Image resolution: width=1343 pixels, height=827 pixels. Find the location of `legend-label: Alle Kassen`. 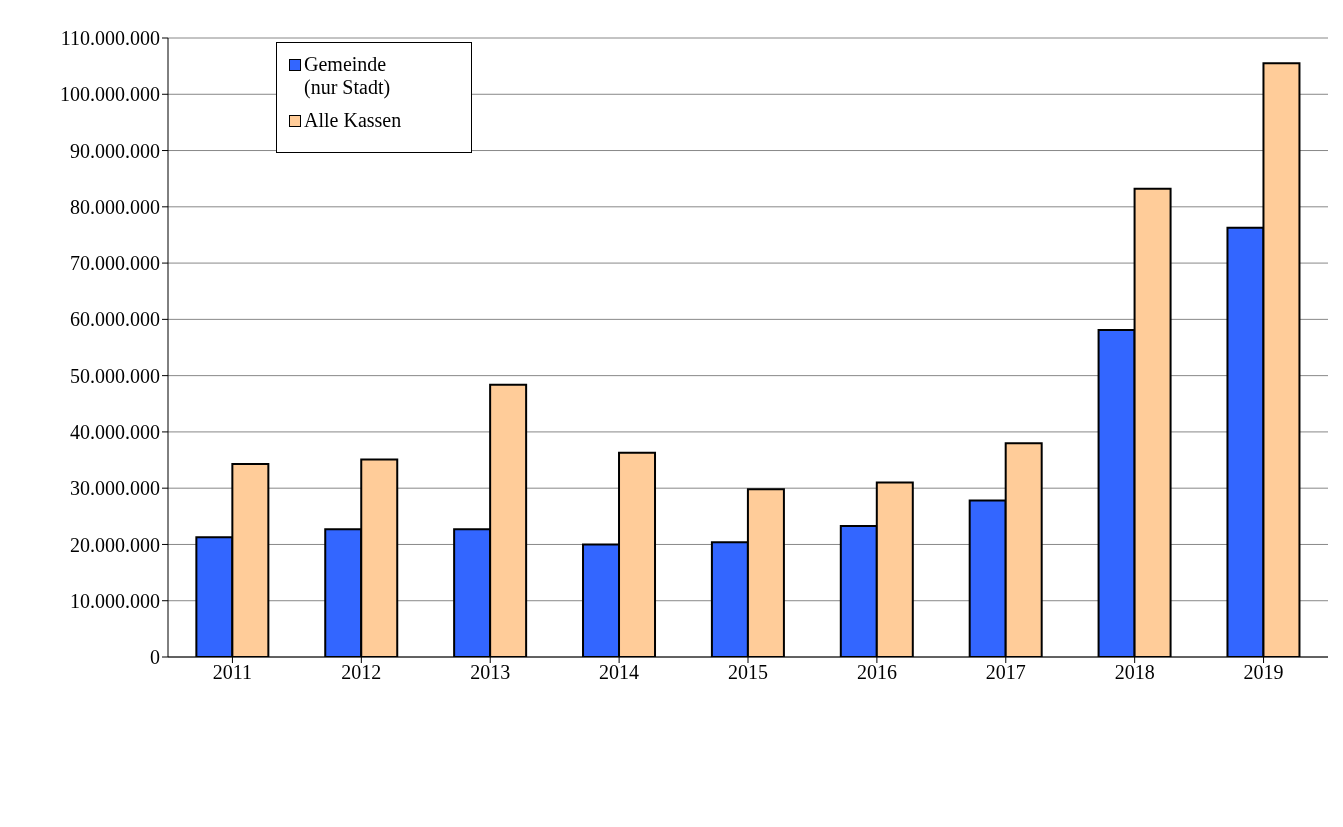

legend-label: Alle Kassen is located at coordinates (353, 120).